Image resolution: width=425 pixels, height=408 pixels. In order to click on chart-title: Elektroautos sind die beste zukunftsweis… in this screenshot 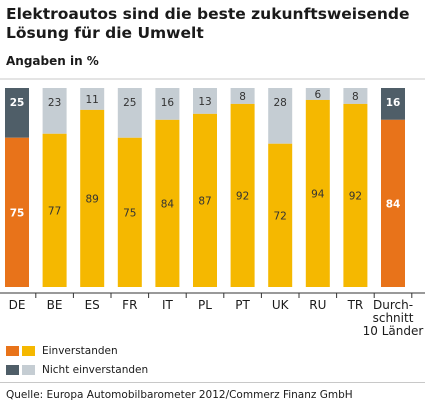, I will do `click(208, 23)`.